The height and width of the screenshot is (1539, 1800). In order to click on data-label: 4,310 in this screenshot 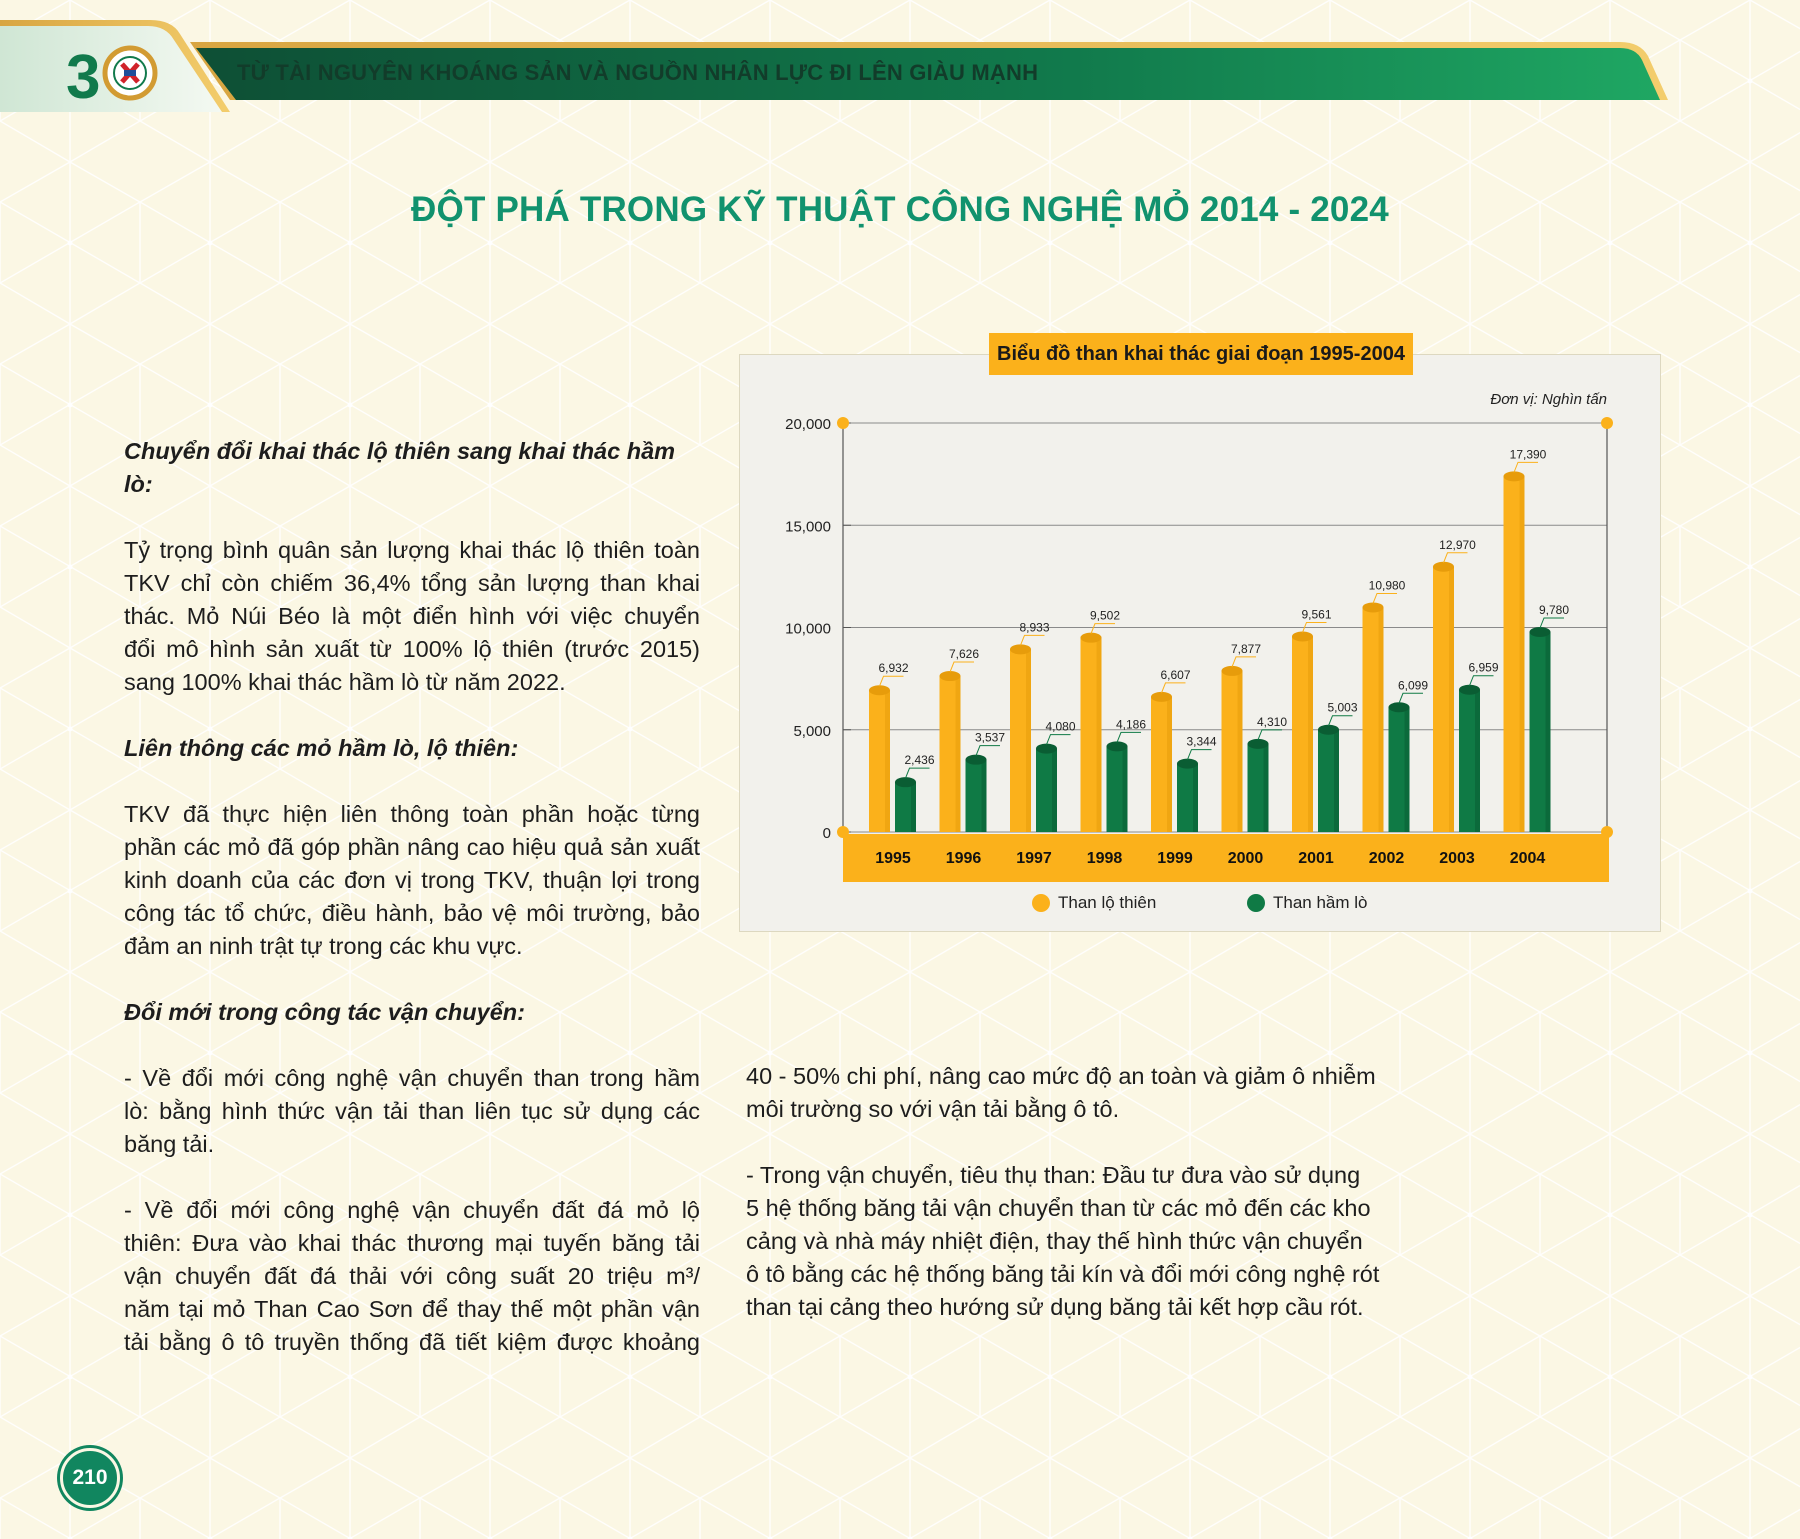, I will do `click(1272, 722)`.